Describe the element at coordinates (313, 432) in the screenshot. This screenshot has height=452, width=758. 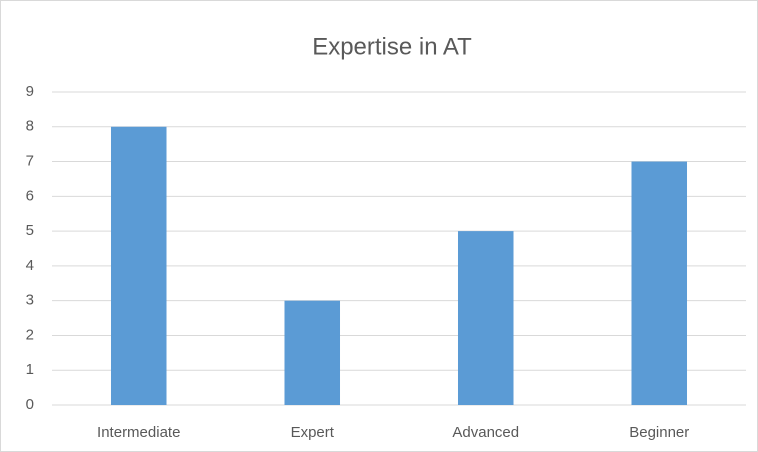
I see `x-tick-label: Expert` at that location.